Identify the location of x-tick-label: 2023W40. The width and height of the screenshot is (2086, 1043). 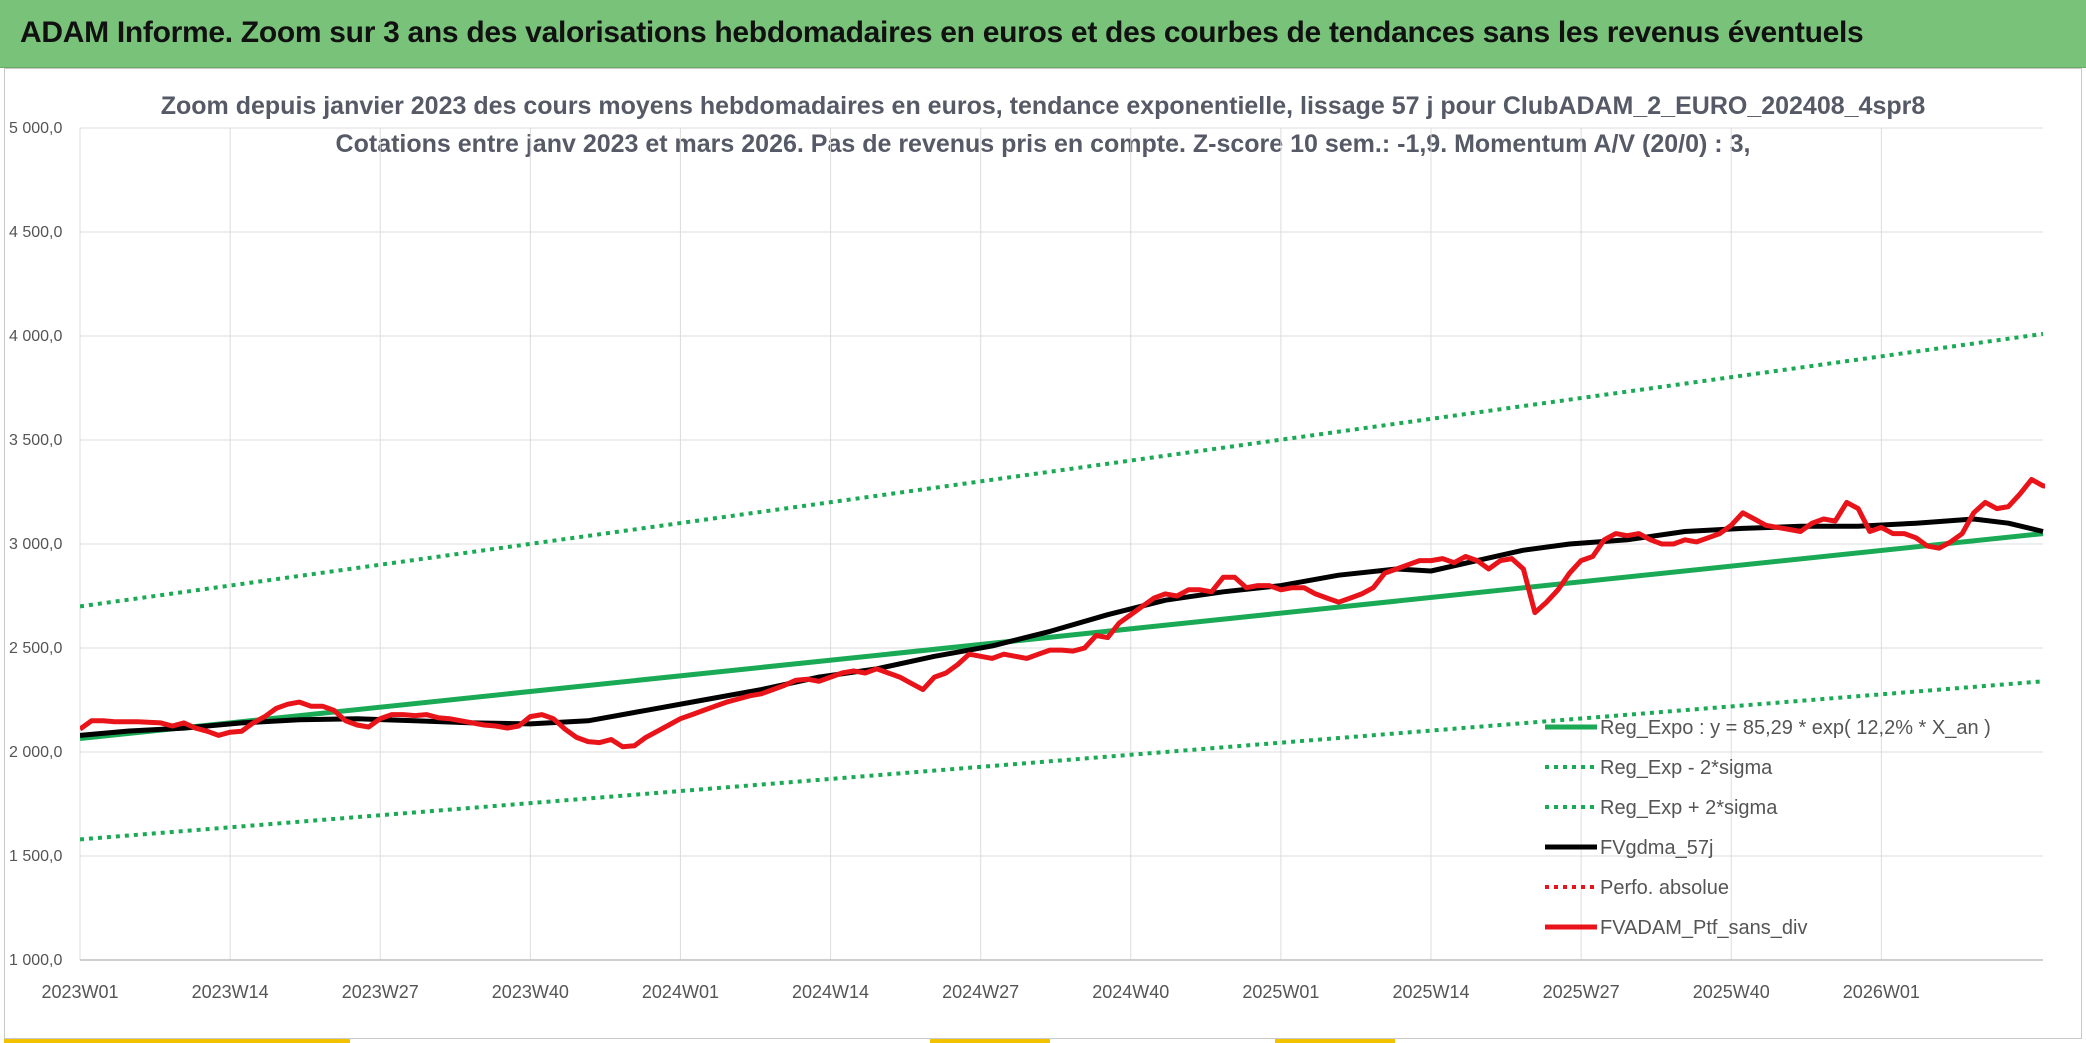
(530, 992).